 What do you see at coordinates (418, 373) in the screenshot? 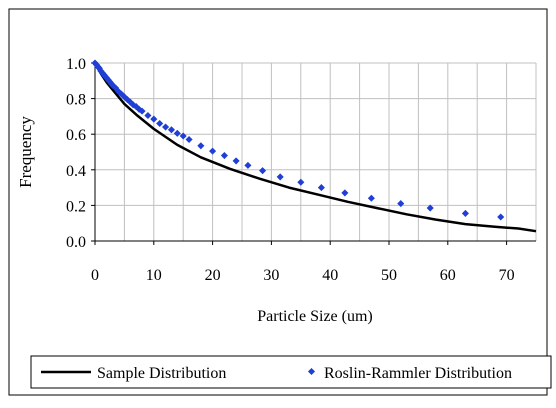
I see `legend-label-roslin: Roslin-Rammler Distribution` at bounding box center [418, 373].